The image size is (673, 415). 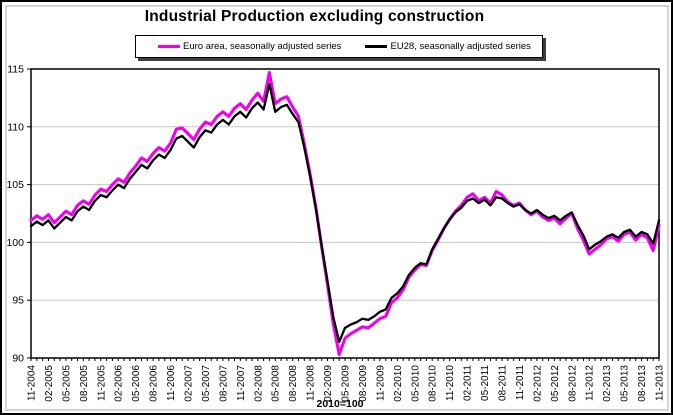 I want to click on x-tick-label: 02-2008, so click(x=258, y=383).